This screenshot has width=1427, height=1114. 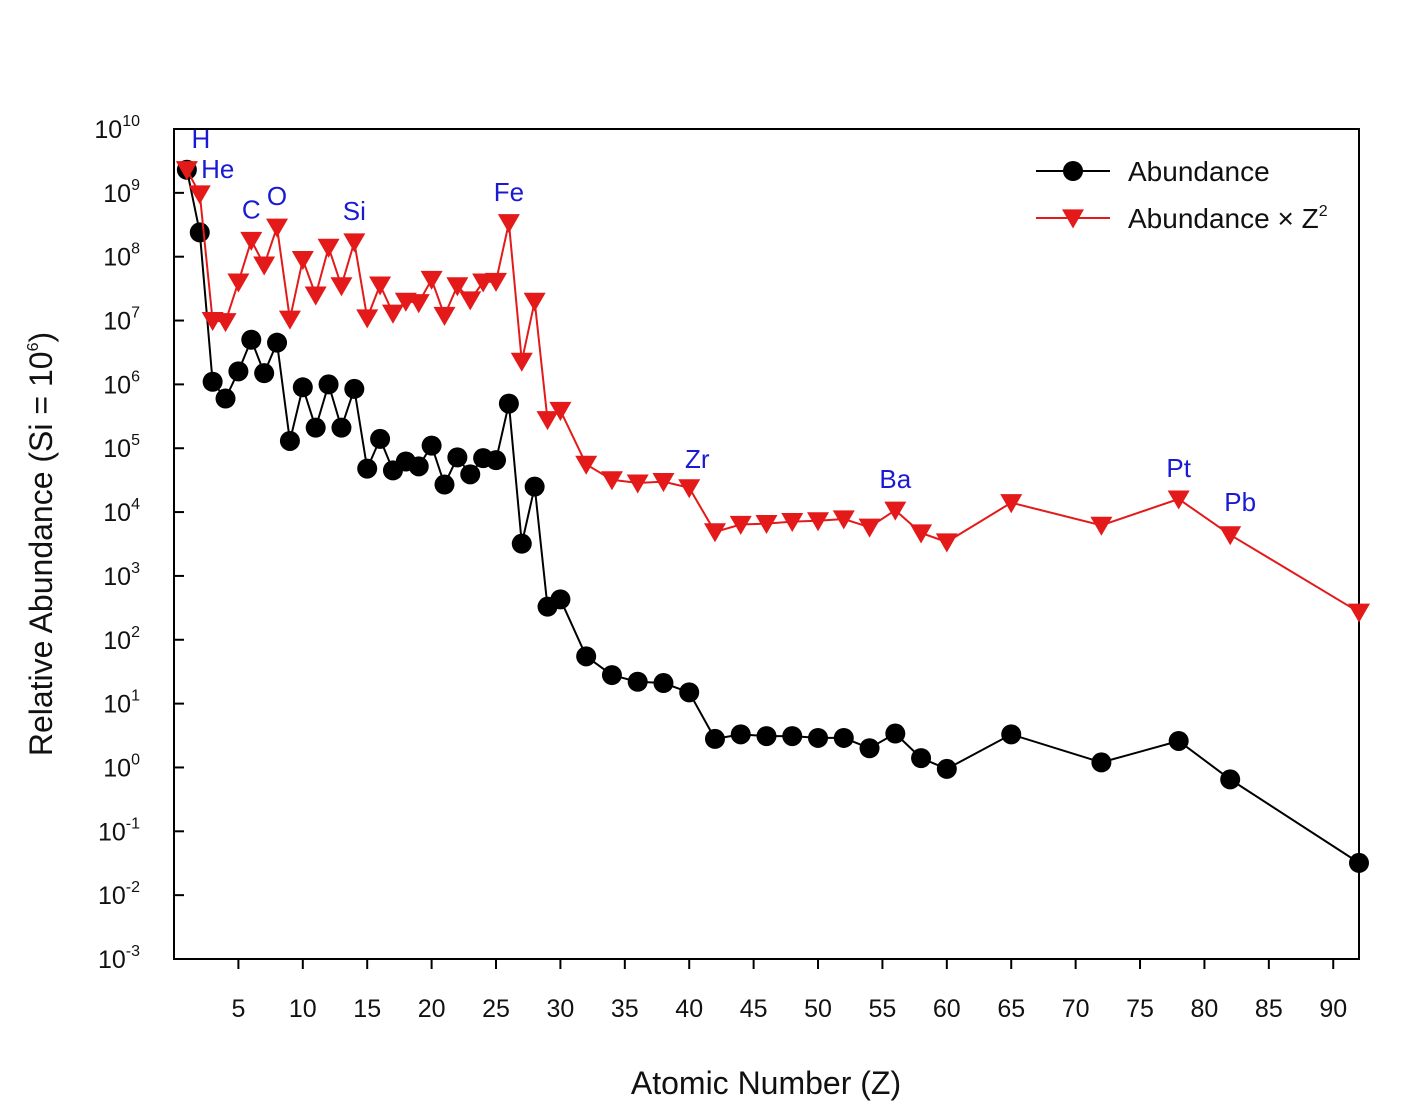 I want to click on x-tick-label: 40, so click(x=689, y=1009).